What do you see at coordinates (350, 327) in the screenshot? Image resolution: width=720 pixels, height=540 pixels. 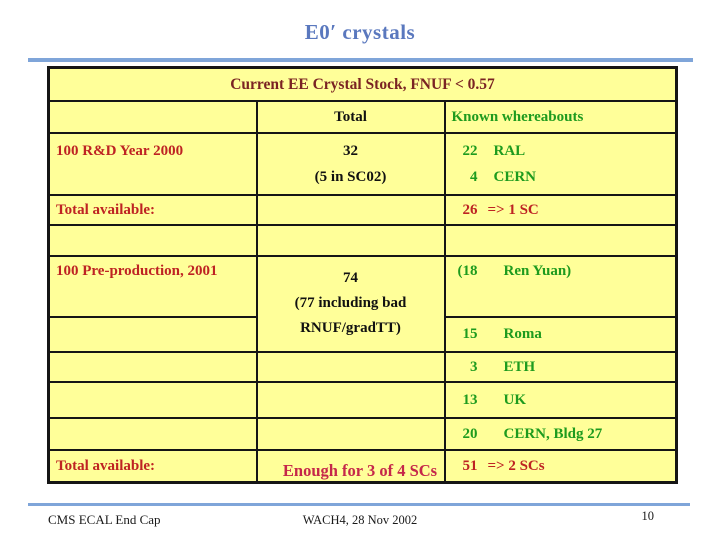 I see `preproduction-total-note2: RNUF/gradTT)` at bounding box center [350, 327].